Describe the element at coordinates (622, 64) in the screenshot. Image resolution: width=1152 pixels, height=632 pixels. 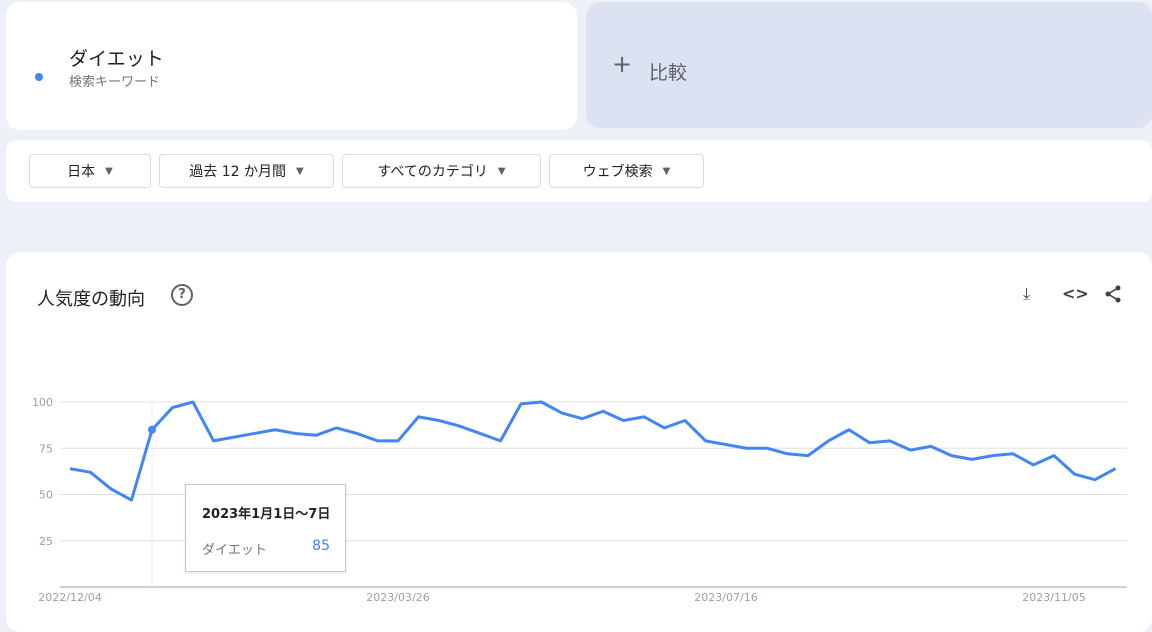
I see `plus-icon: +` at that location.